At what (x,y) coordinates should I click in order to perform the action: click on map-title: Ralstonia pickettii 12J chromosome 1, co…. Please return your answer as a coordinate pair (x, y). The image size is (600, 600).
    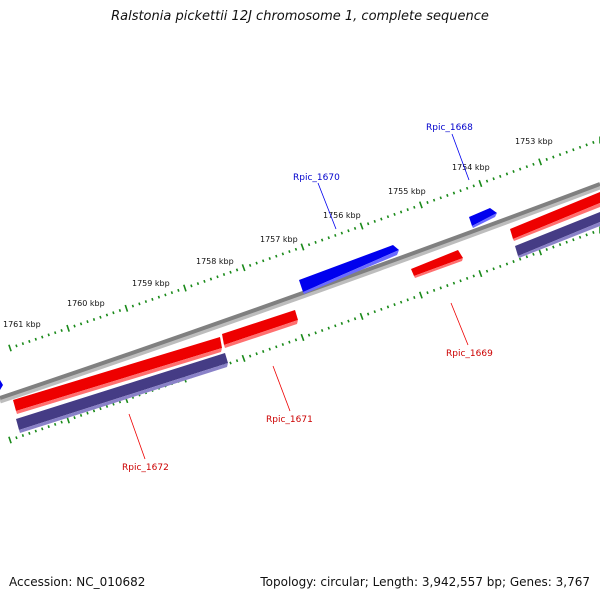
    Looking at the image, I should click on (300, 16).